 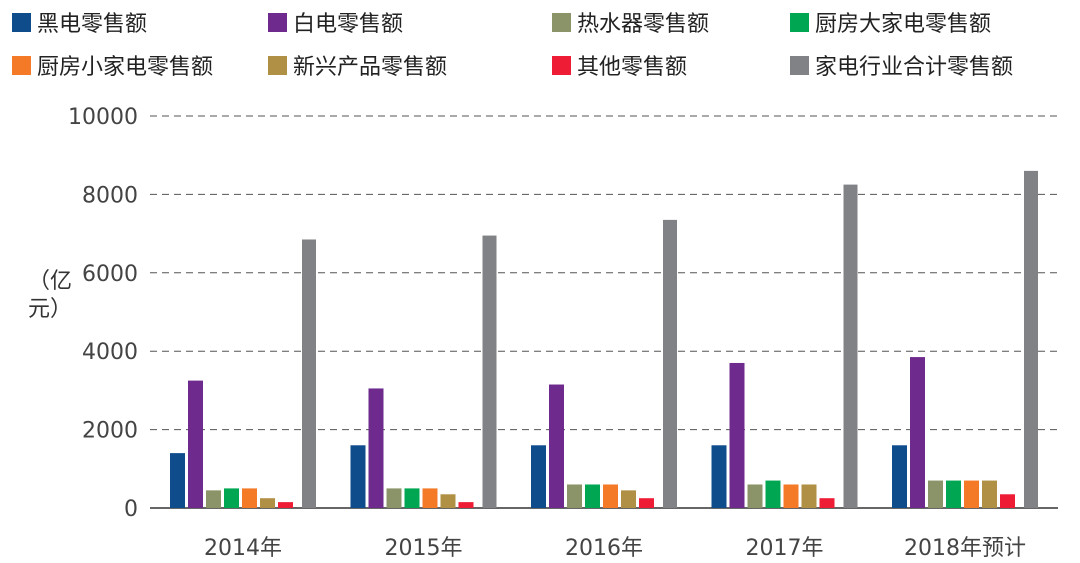 What do you see at coordinates (103, 117) in the screenshot?
I see `y-tick-label: 10000` at bounding box center [103, 117].